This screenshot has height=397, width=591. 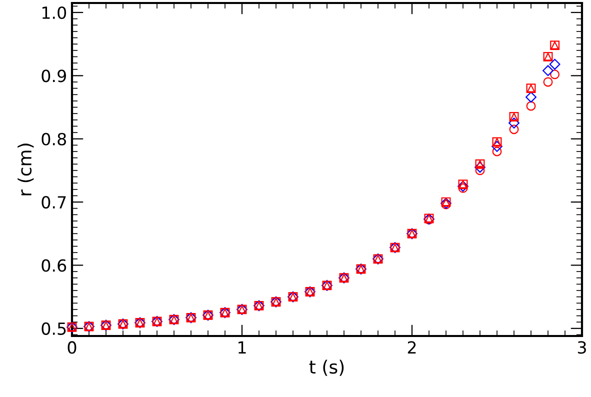 What do you see at coordinates (54, 328) in the screenshot?
I see `y-tick-label: 0.5` at bounding box center [54, 328].